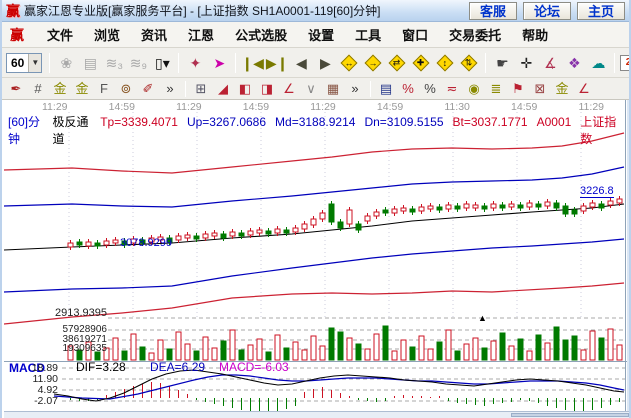  What do you see at coordinates (493, 10) in the screenshot?
I see `customer-service-button: 客服` at bounding box center [493, 10].